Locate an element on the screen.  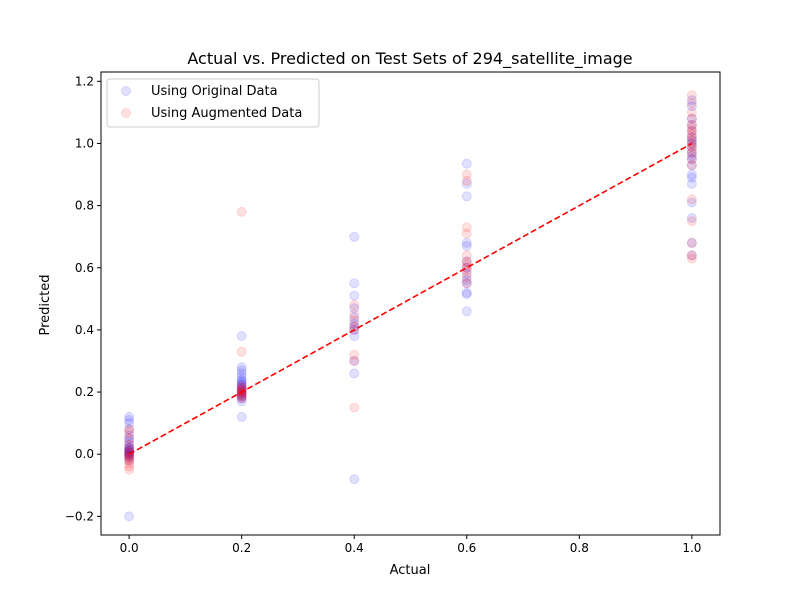
y-tick-label: 0.0 is located at coordinates (84, 454).